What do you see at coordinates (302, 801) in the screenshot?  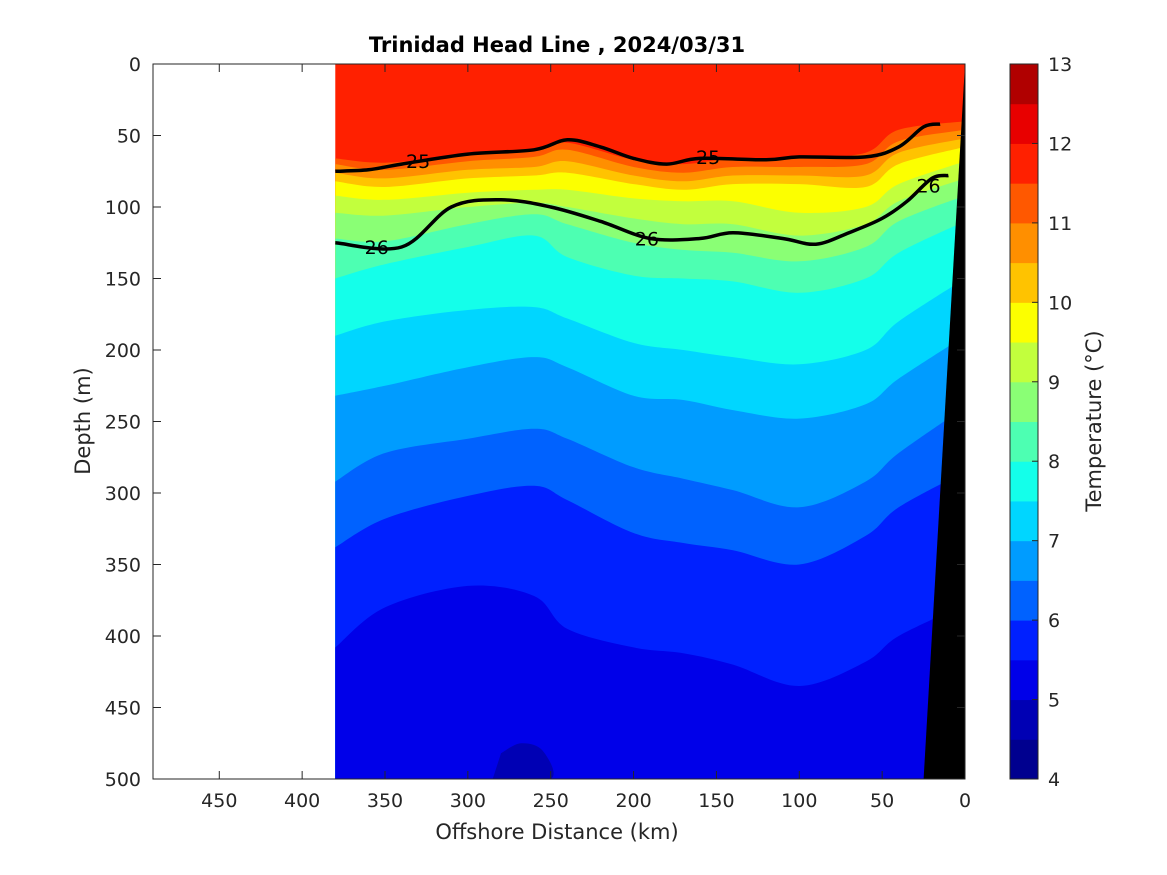 I see `x-tick-label: 400` at bounding box center [302, 801].